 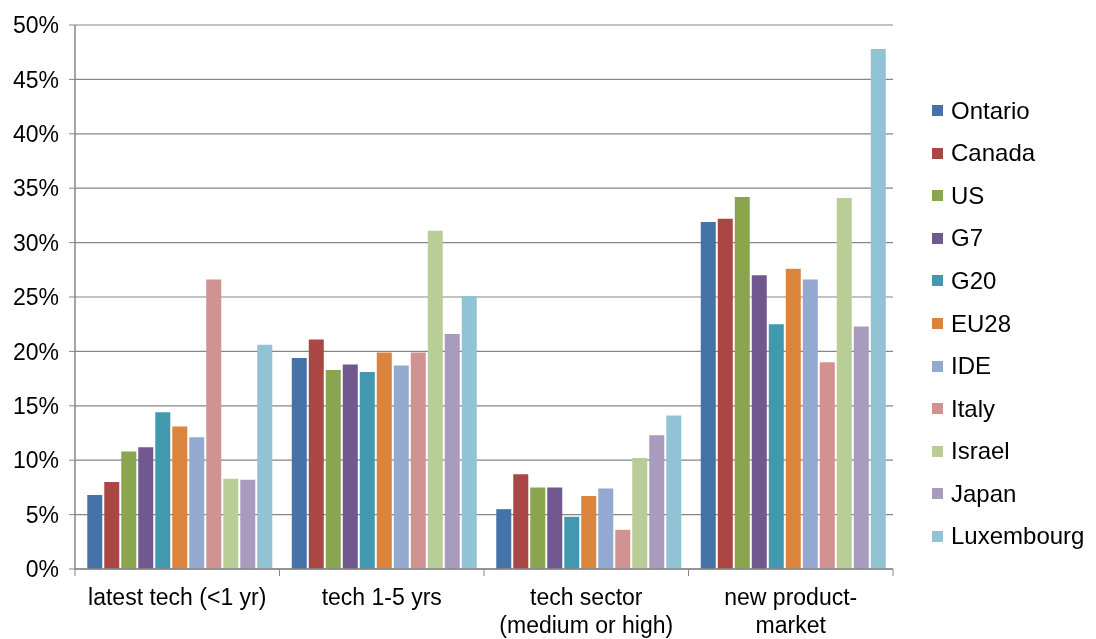 What do you see at coordinates (993, 153) in the screenshot?
I see `legend-label: Canada` at bounding box center [993, 153].